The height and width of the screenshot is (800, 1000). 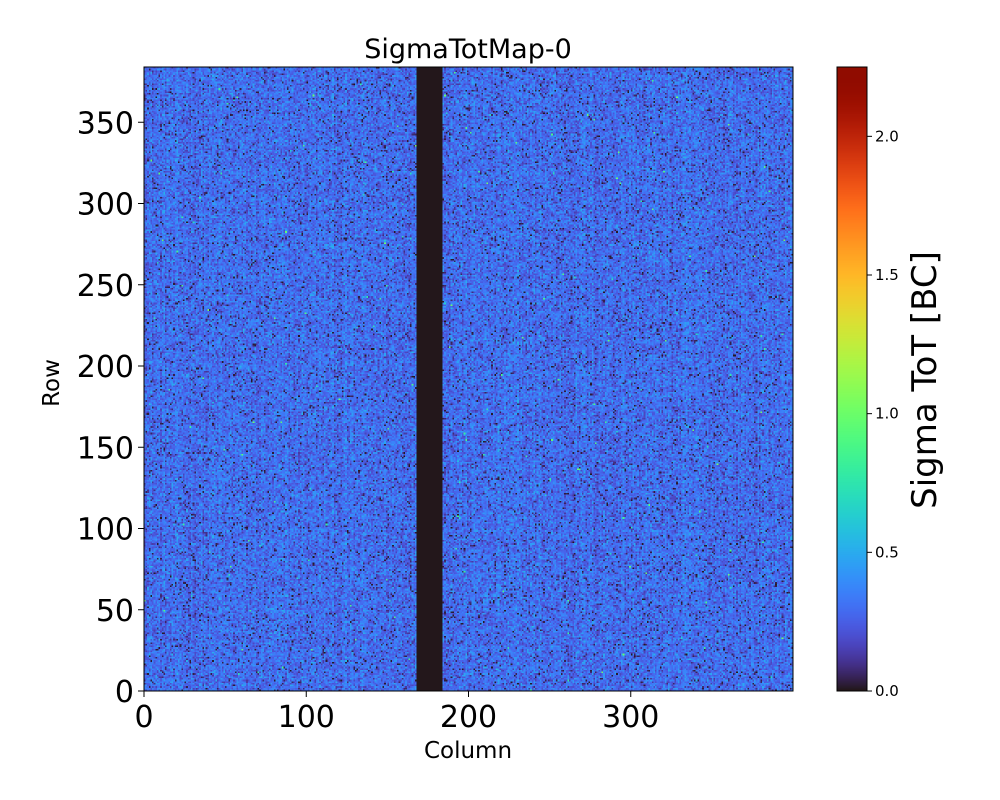 What do you see at coordinates (468, 751) in the screenshot?
I see `x-axis-label: Column` at bounding box center [468, 751].